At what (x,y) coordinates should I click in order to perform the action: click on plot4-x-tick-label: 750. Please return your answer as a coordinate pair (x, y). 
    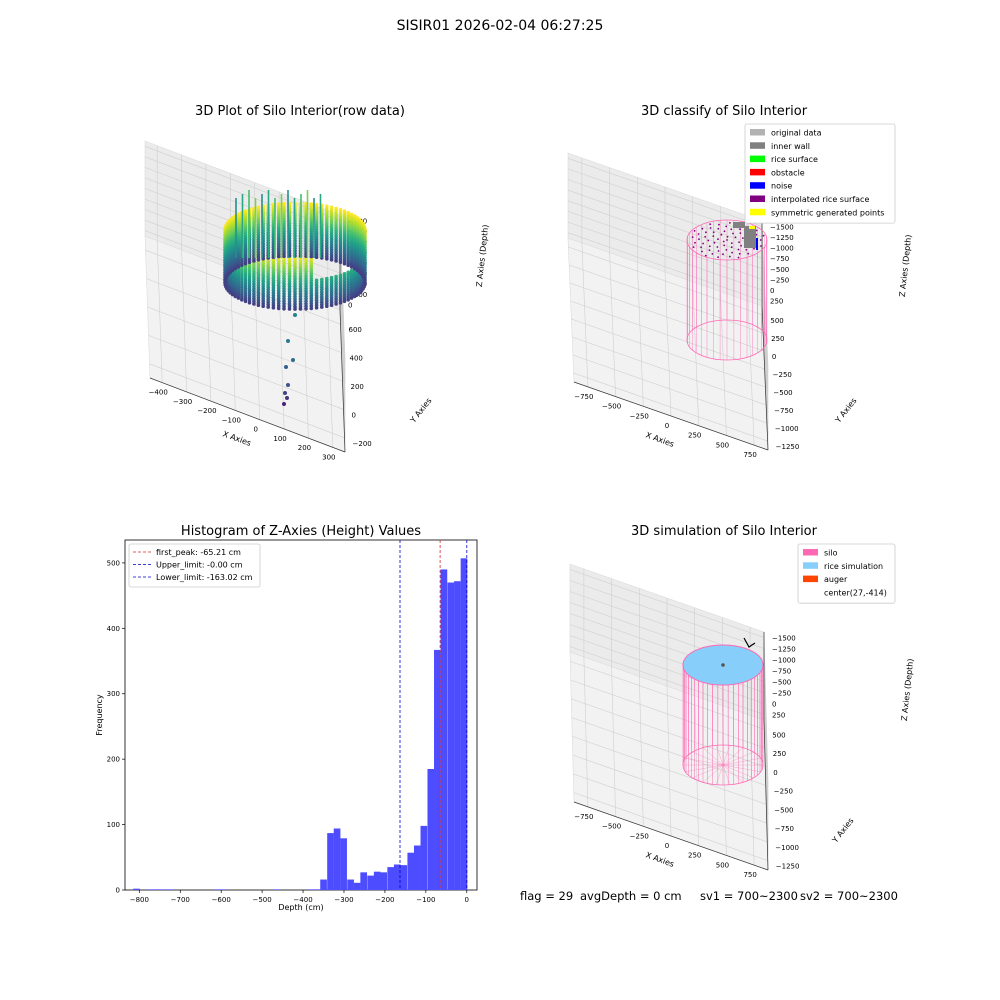
    Looking at the image, I should click on (749, 875).